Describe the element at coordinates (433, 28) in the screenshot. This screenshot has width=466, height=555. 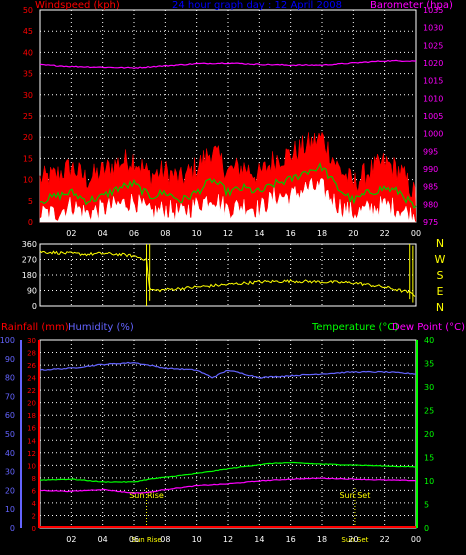
I see `barometer-y-tick: 1030` at that location.